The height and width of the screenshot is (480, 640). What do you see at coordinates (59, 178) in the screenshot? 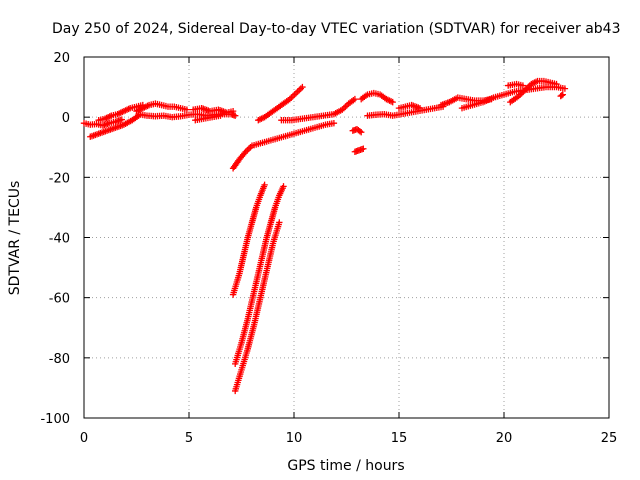
I see `y-tick-label: -20` at bounding box center [59, 178].